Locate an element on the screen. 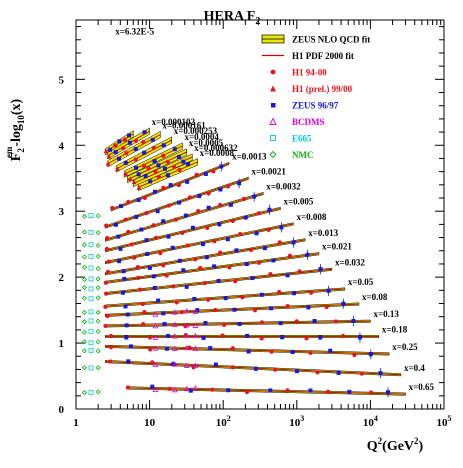  ylabel-f: F is located at coordinates (16, 157).